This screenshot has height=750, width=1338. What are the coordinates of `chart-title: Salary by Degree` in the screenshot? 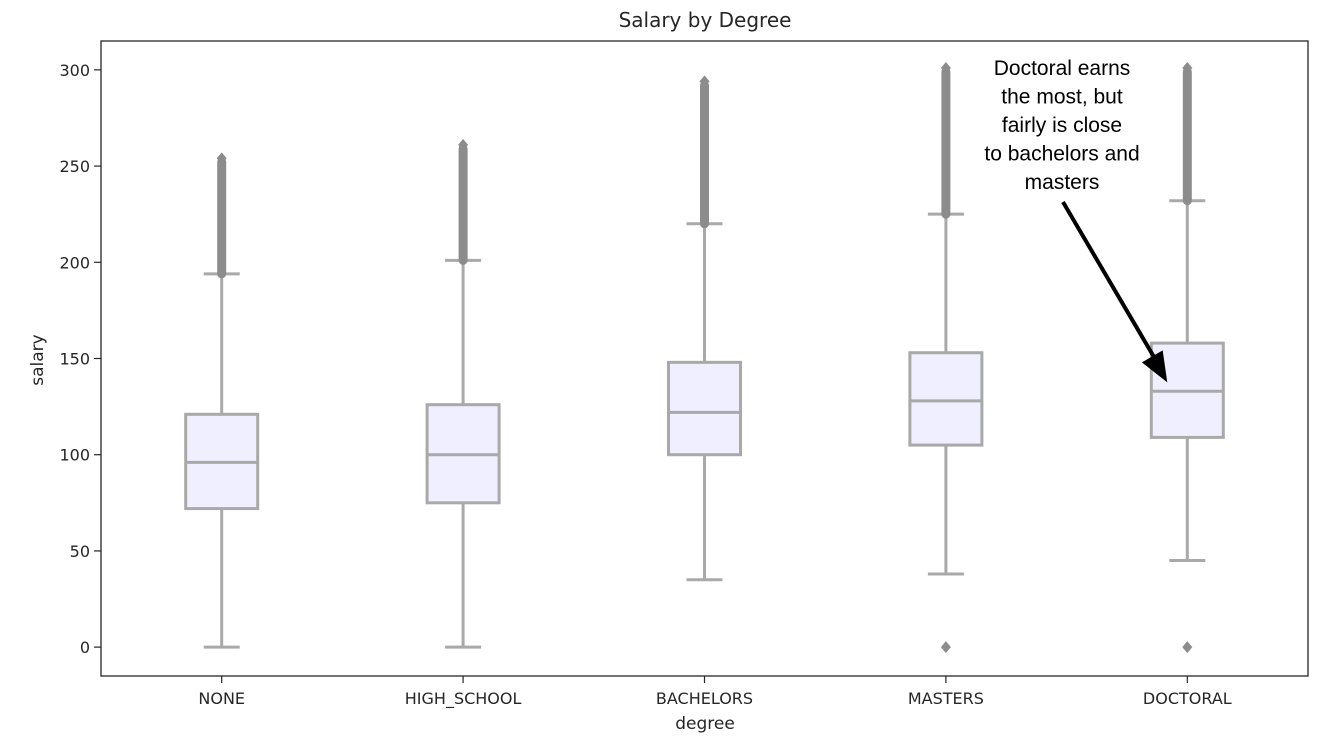 It's located at (705, 20).